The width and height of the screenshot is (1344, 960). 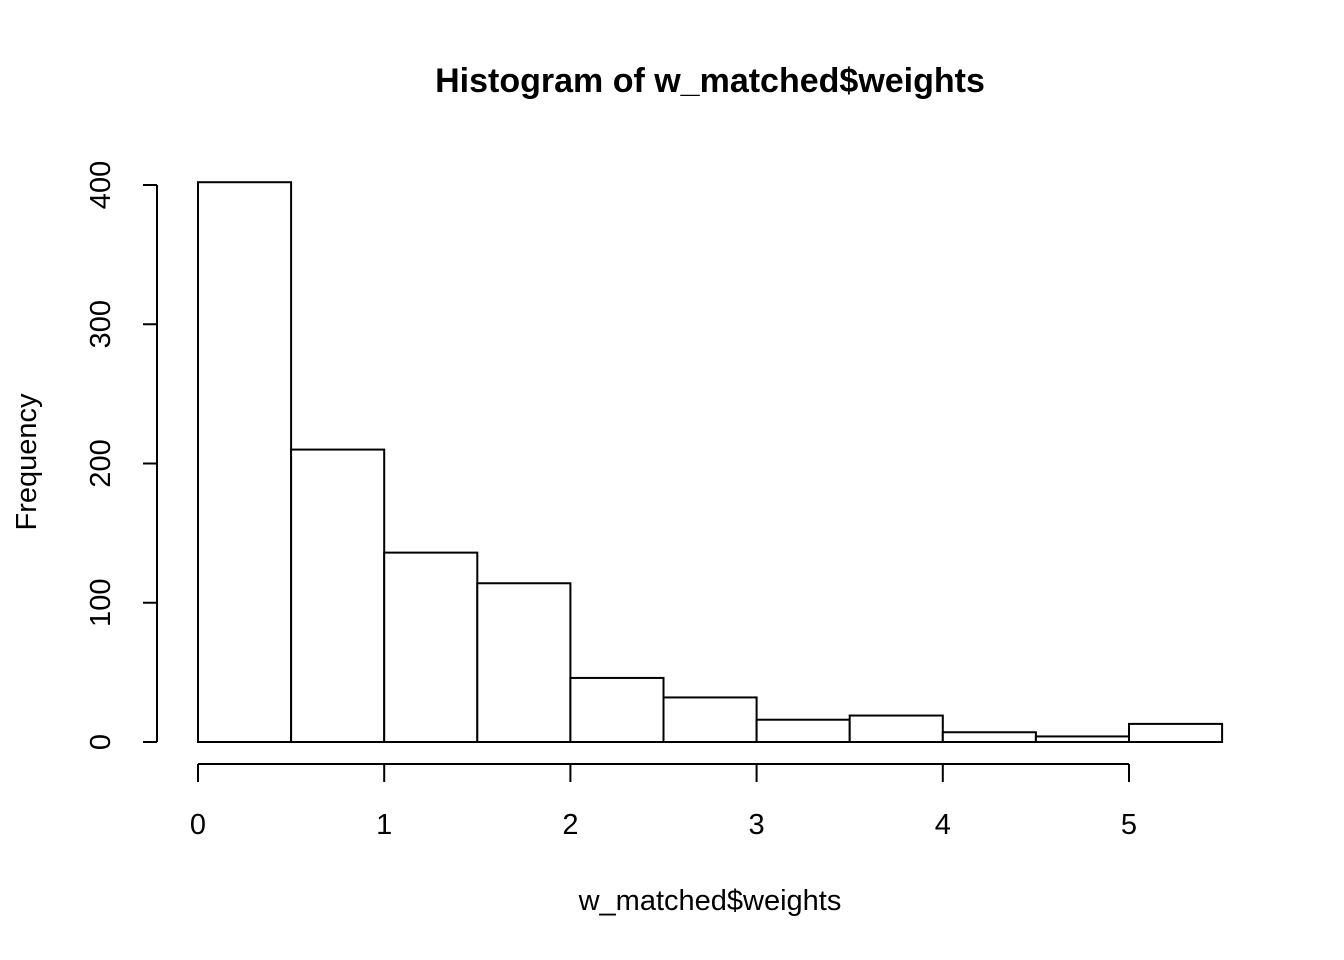 What do you see at coordinates (101, 742) in the screenshot?
I see `y-tick-label: 0` at bounding box center [101, 742].